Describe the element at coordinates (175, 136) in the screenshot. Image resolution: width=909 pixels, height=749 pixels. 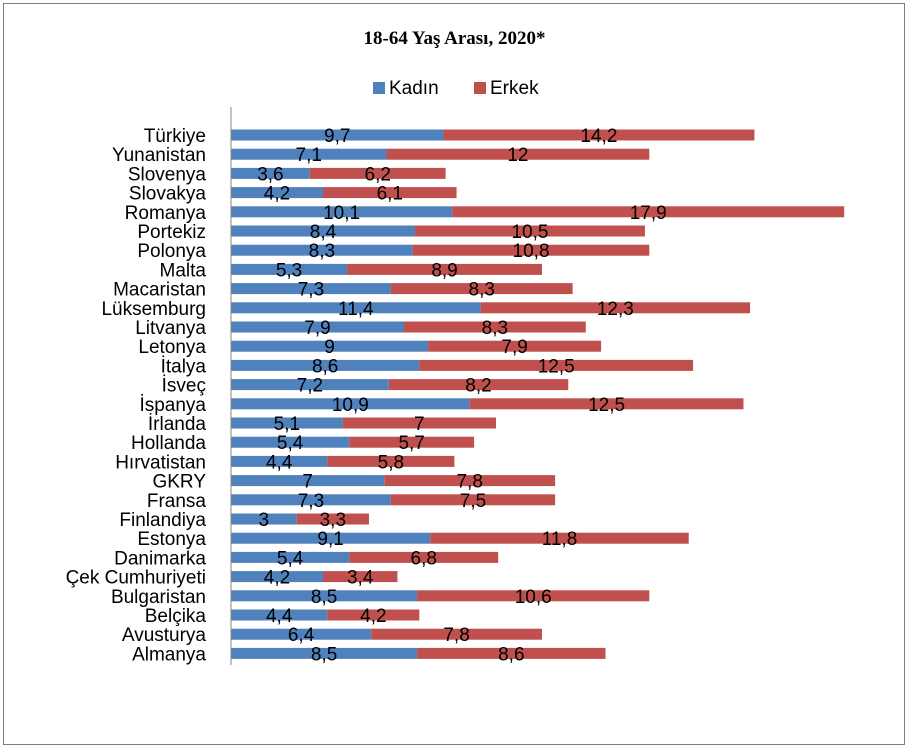
I see `category-label: Türkiye` at that location.